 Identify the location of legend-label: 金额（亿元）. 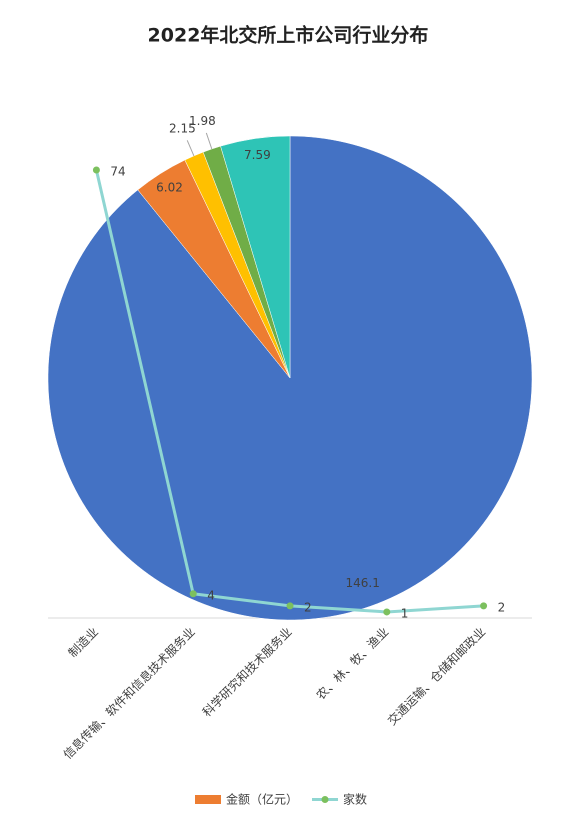
(262, 799).